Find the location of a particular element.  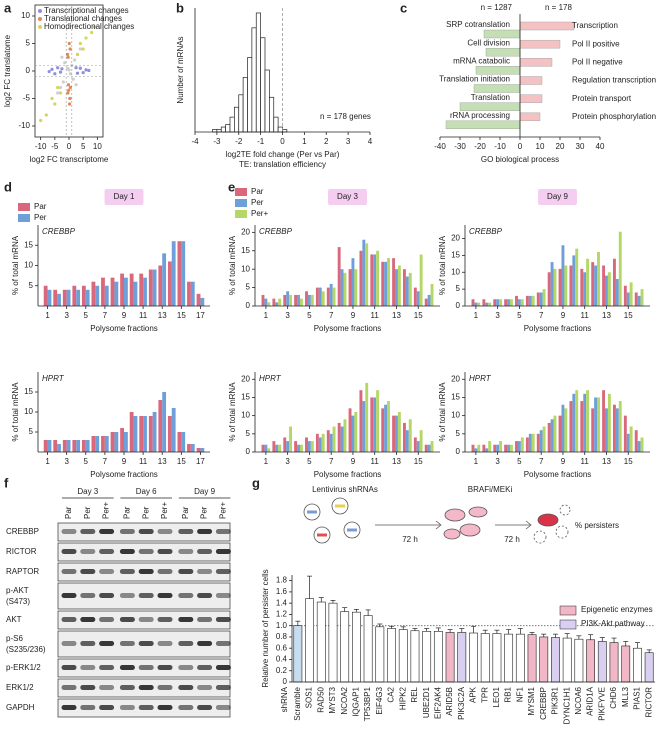

x-tick-label: APK is located at coordinates (473, 694).